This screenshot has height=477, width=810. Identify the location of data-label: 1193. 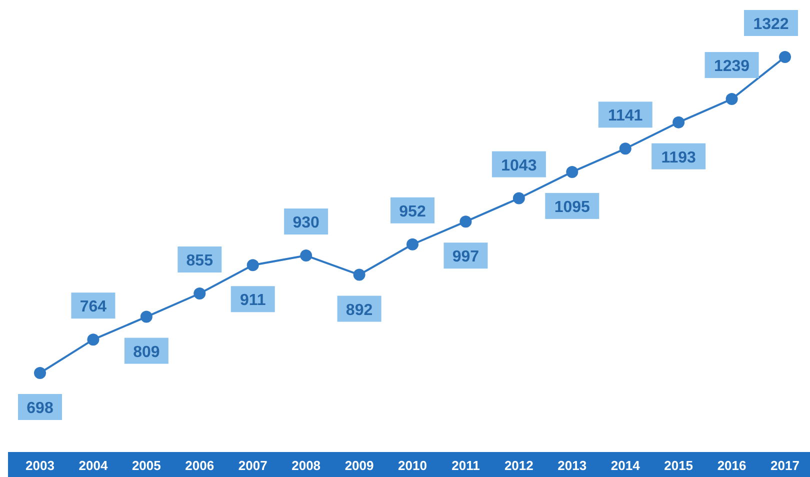
(678, 157).